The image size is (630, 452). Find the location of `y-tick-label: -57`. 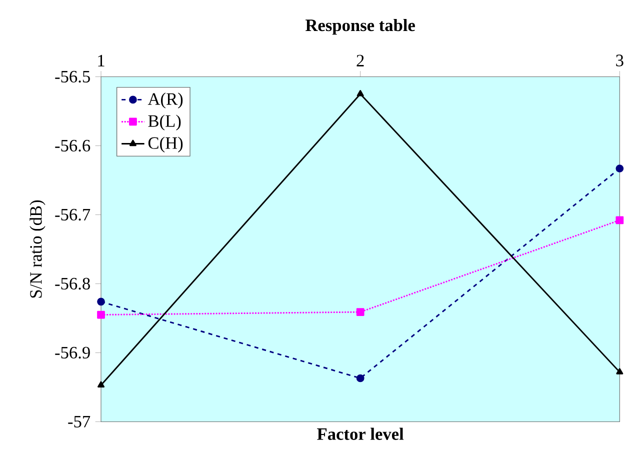

y-tick-label: -57 is located at coordinates (79, 422).